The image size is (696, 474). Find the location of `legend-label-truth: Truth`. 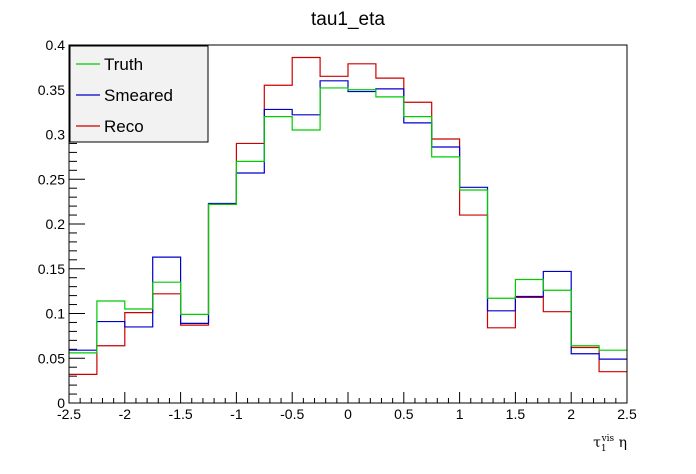

legend-label-truth: Truth is located at coordinates (123, 64).